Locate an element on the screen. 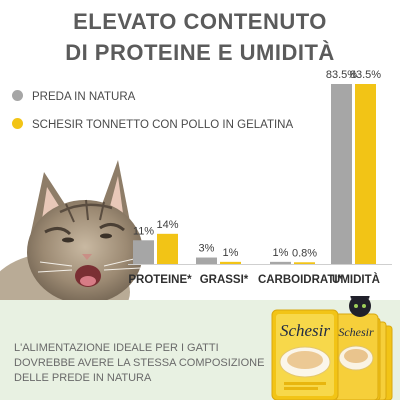 The width and height of the screenshot is (400, 400). footer-line-3: DELLE PREDE IN NATURA is located at coordinates (83, 378).